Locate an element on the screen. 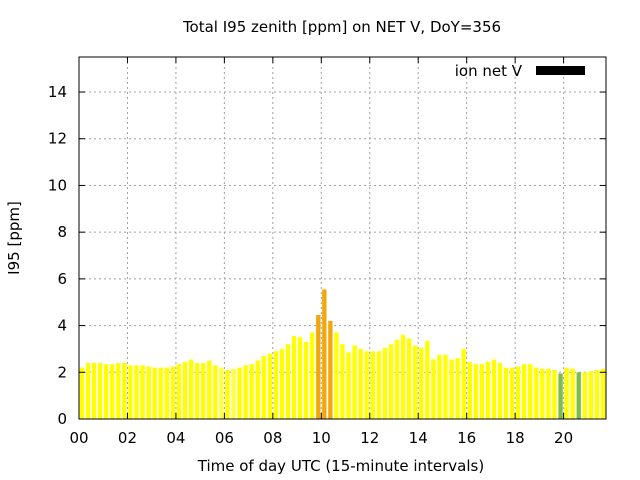  chart-title: Total I95 zenith [ppm] on NET V, DoY=356 is located at coordinates (341, 27).